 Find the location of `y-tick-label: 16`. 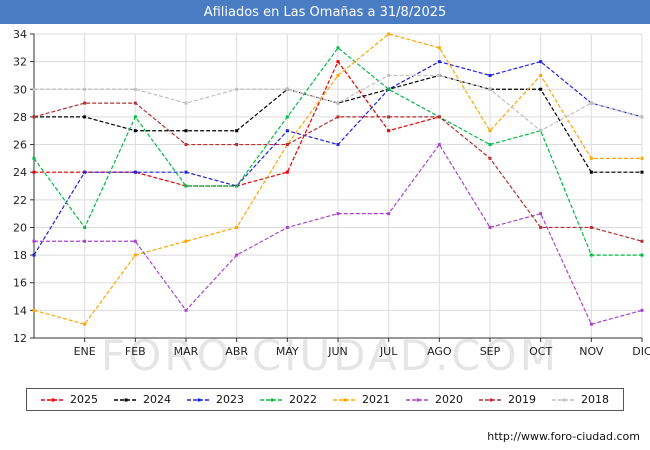

y-tick-label: 16 is located at coordinates (20, 283).